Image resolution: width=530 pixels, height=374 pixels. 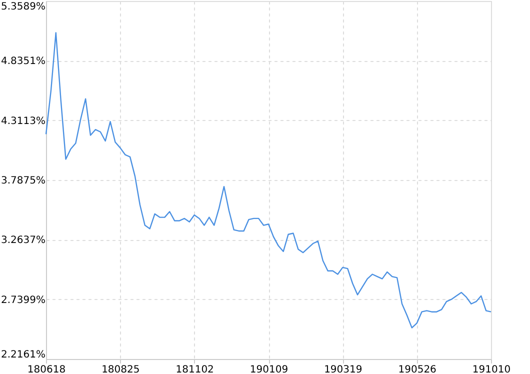 I want to click on x-tick-label: 180618, so click(x=46, y=369).